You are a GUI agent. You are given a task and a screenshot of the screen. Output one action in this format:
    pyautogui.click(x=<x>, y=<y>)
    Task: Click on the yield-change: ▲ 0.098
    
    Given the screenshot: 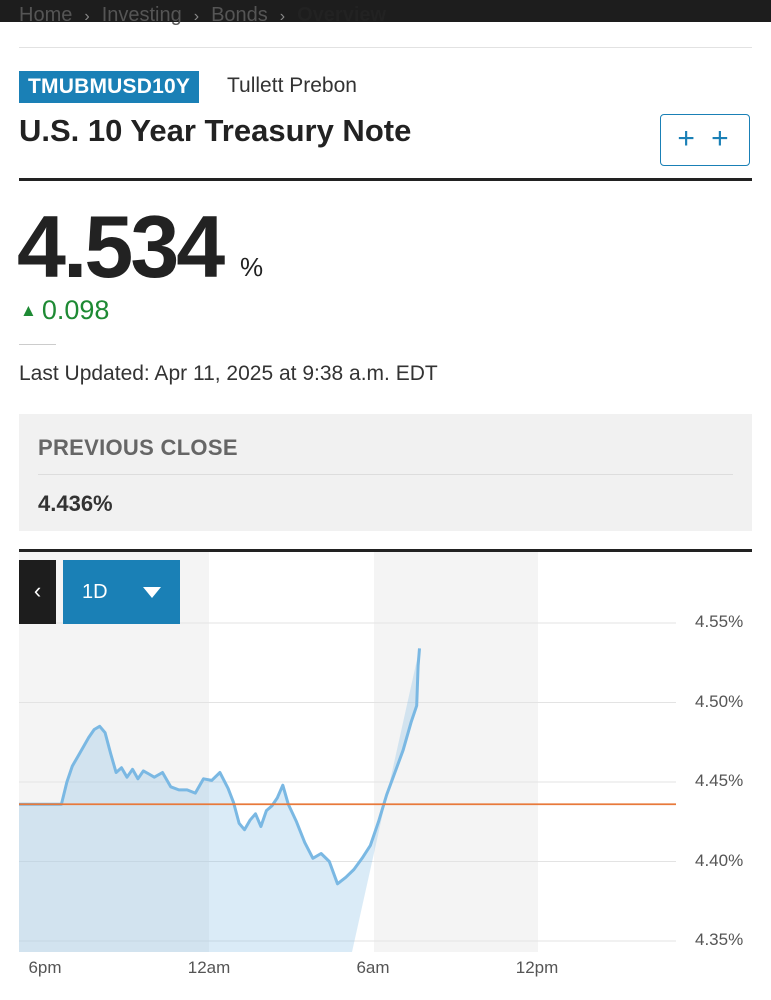 What is the action you would take?
    pyautogui.click(x=64, y=310)
    